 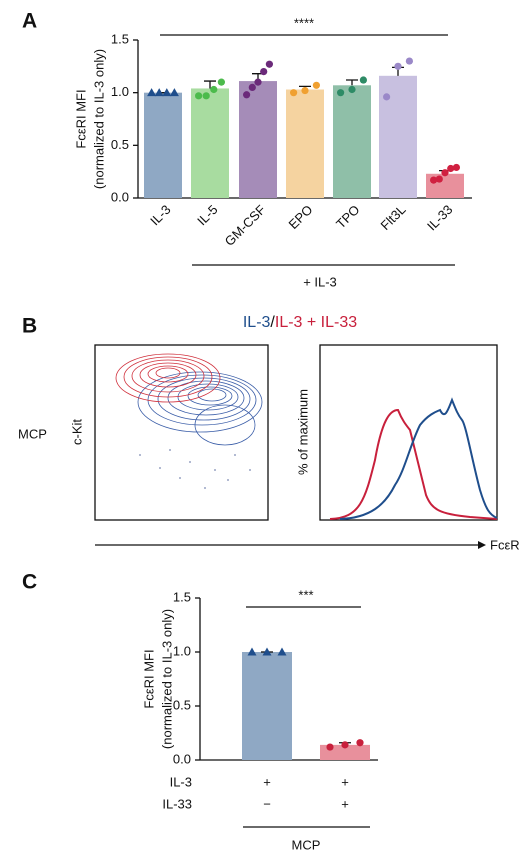 I want to click on panel-label: A, so click(x=29, y=21).